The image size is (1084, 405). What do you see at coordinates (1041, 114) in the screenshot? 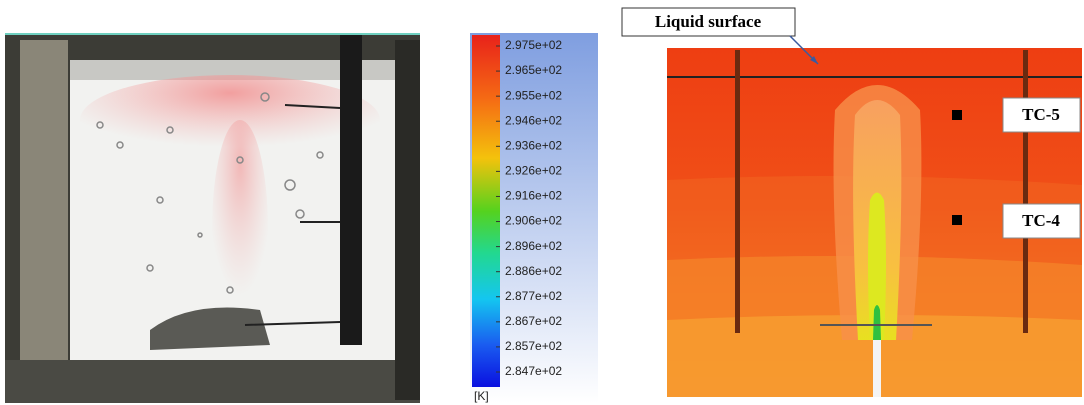
I see `sensor-label: TC-5` at bounding box center [1041, 114].